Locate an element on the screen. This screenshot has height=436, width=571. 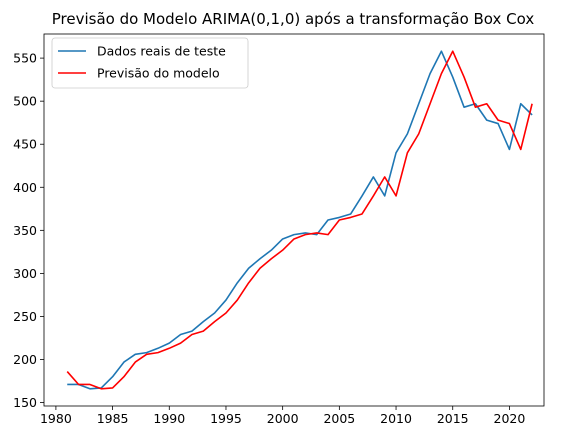
y-tick-label: 550 is located at coordinates (25, 58).